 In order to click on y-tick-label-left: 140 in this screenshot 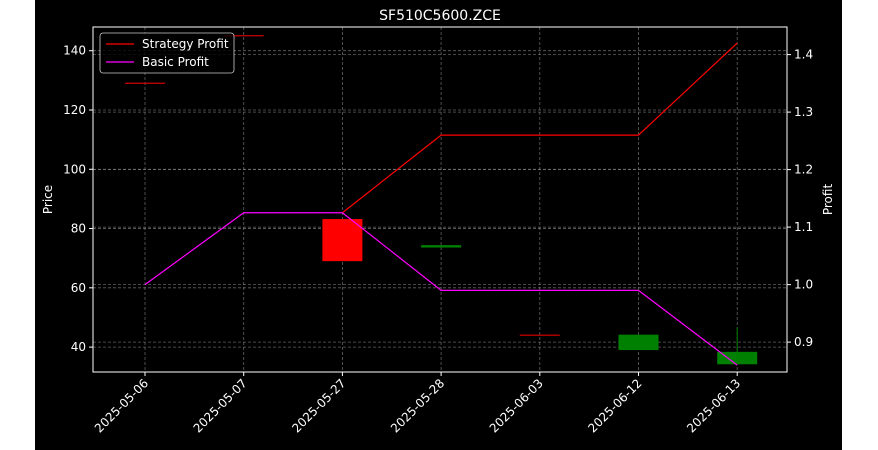, I will do `click(74, 51)`.